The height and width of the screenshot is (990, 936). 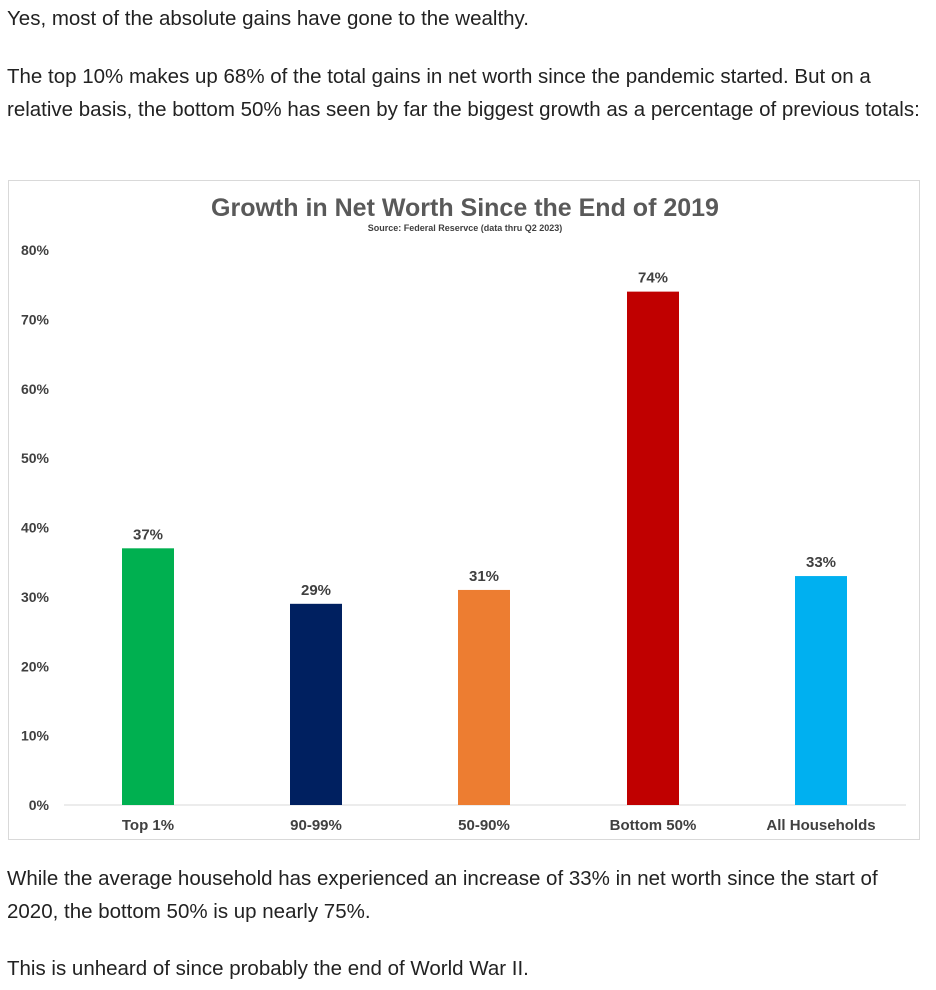 I want to click on y-tick-label: 10%, so click(x=35, y=736).